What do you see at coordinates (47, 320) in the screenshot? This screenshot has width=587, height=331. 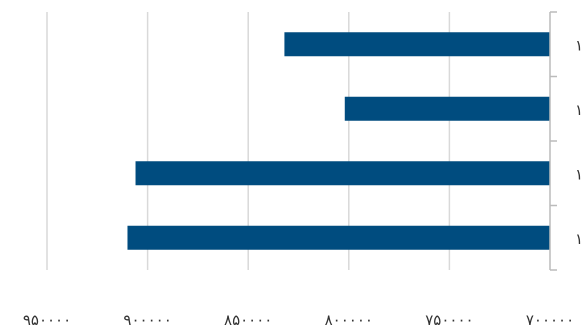 I see `x-tick-label: ۹۵۰۰۰۰` at bounding box center [47, 320].